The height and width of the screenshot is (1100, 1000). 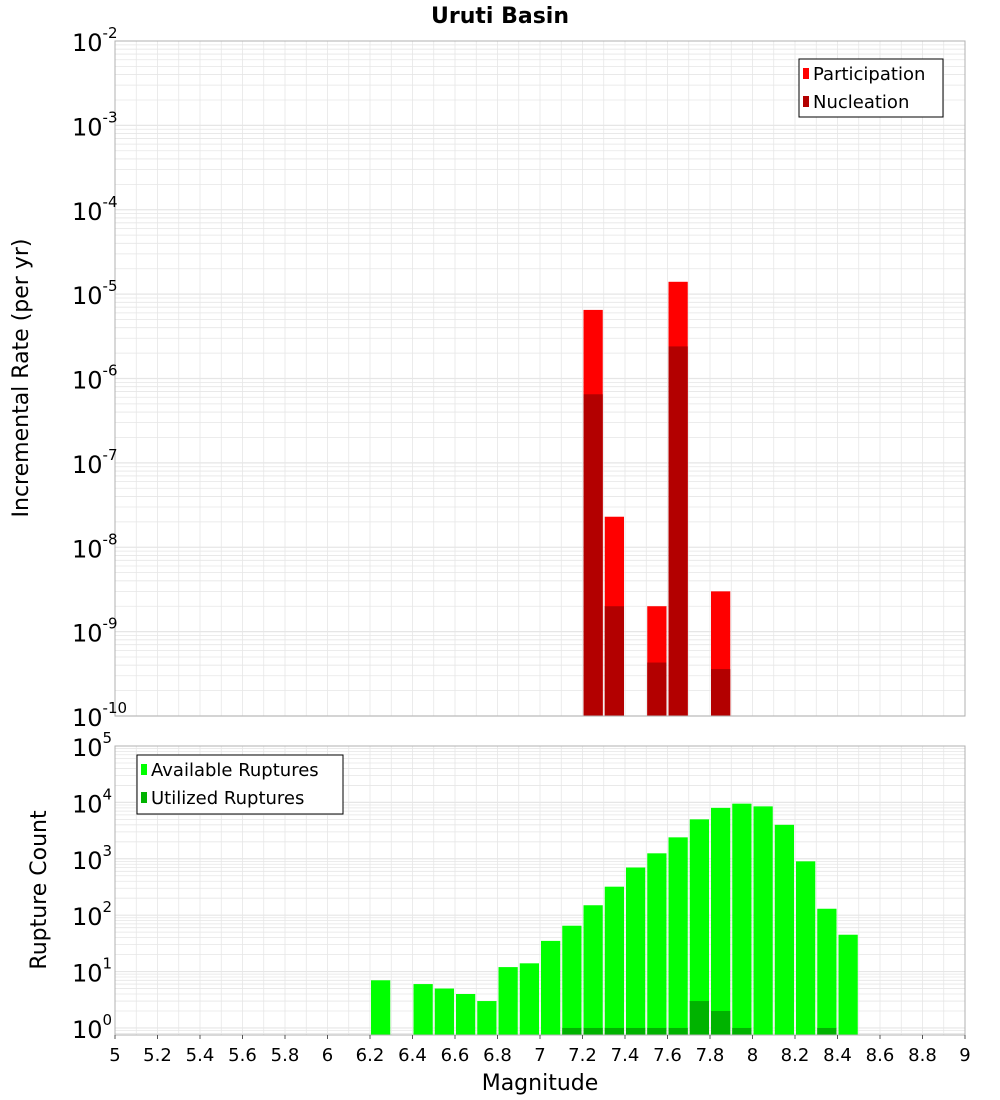 I want to click on x-tick-label: 5.8, so click(x=285, y=1055).